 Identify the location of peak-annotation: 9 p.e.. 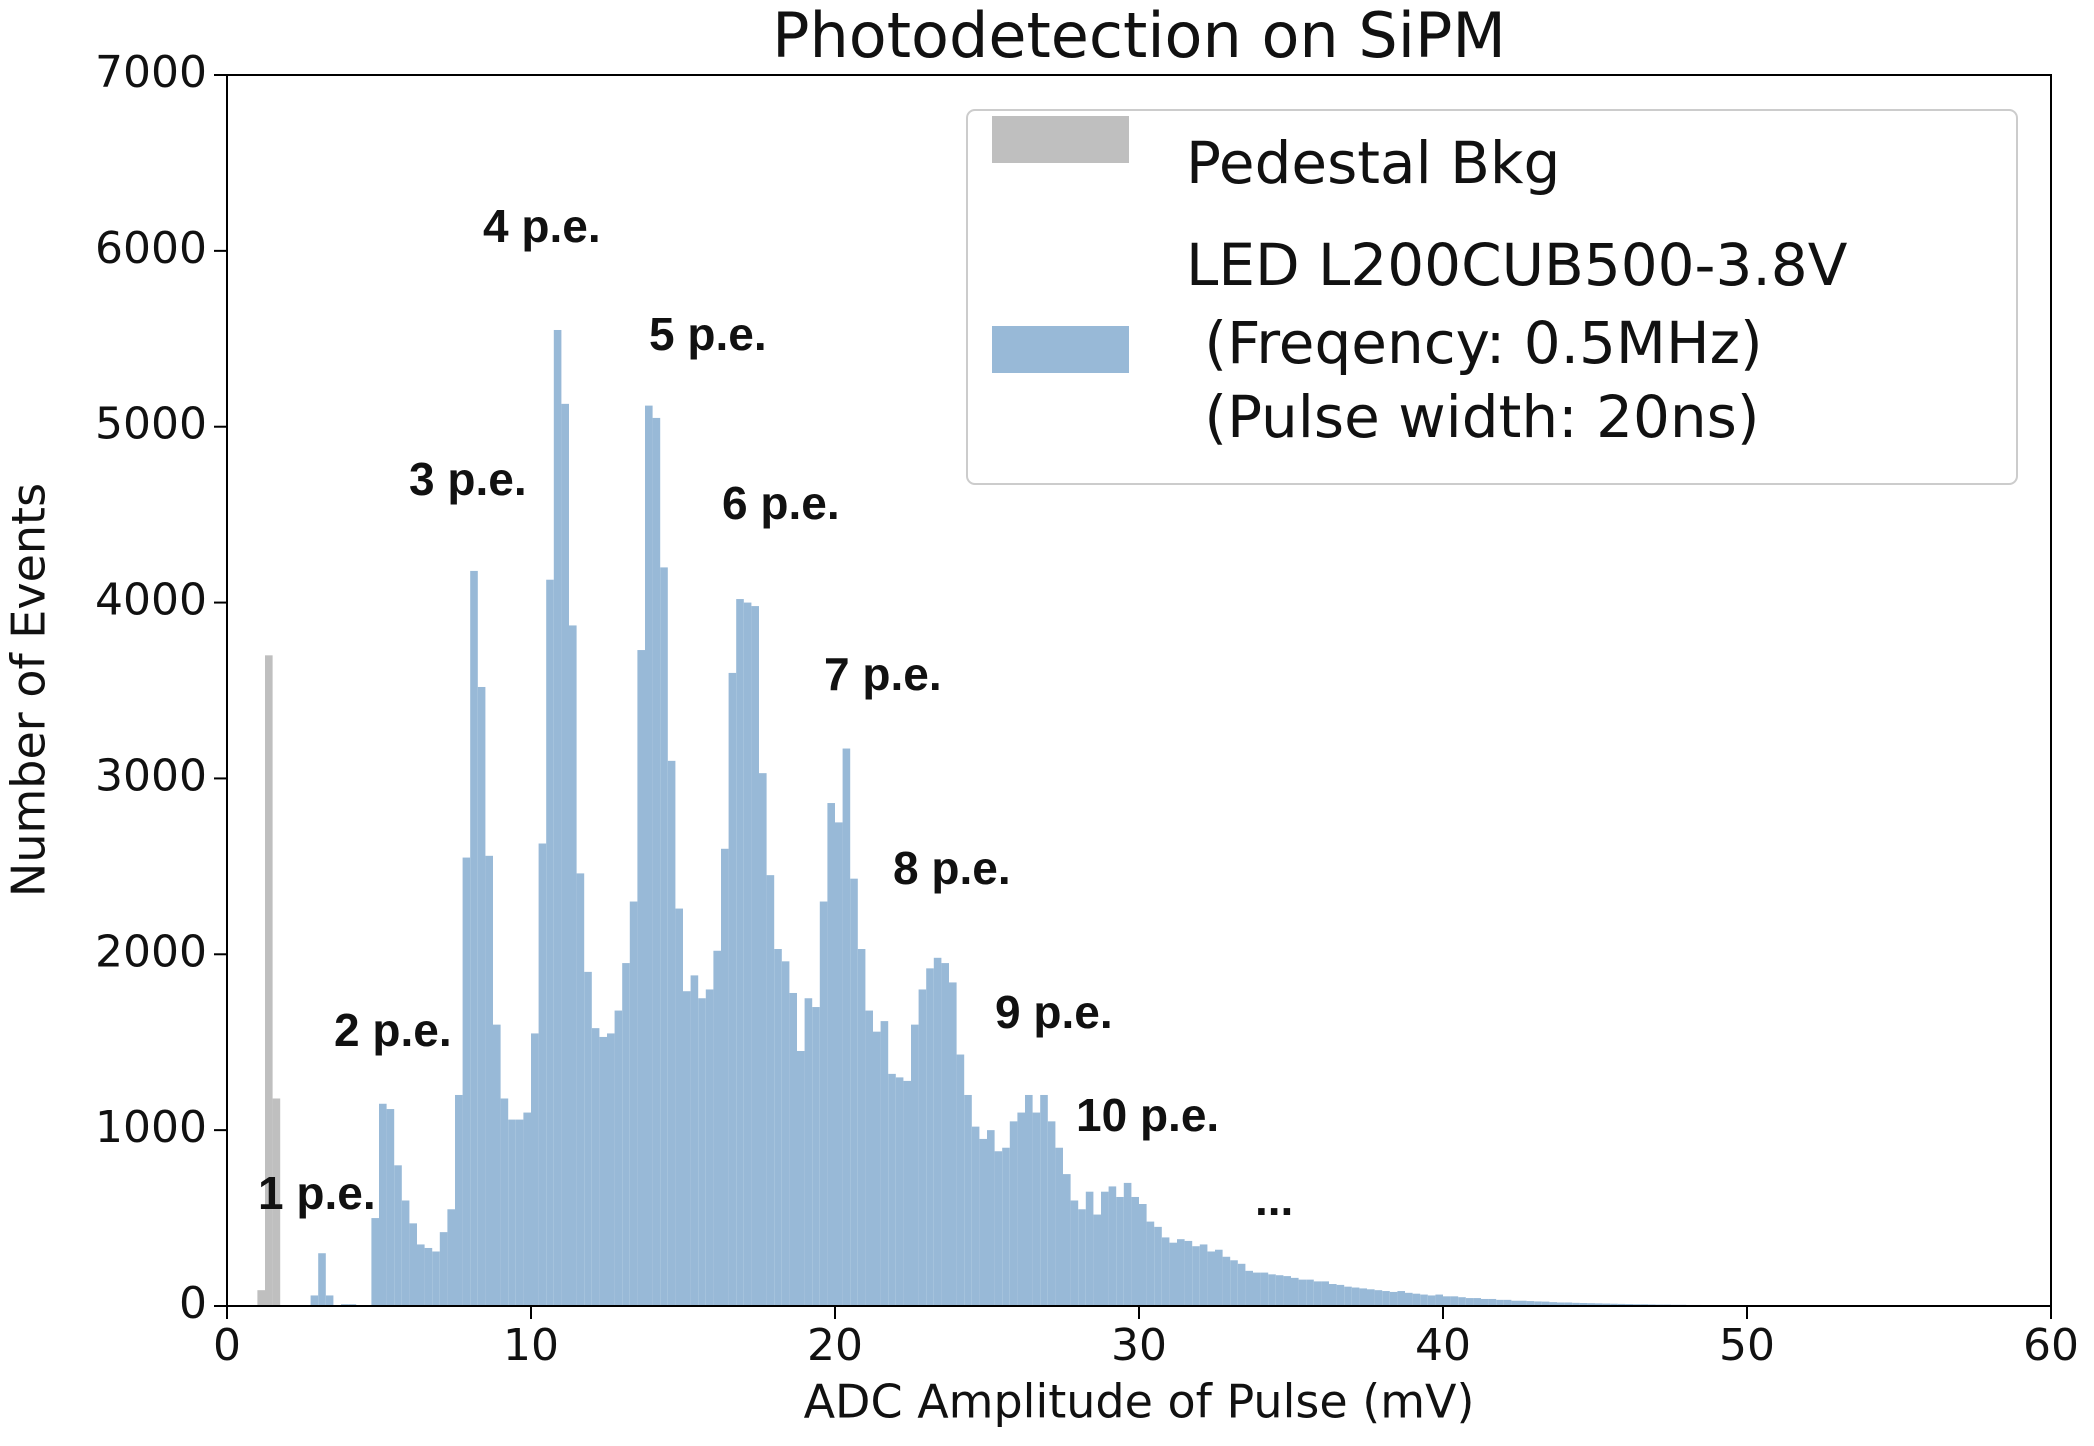
(1054, 1012).